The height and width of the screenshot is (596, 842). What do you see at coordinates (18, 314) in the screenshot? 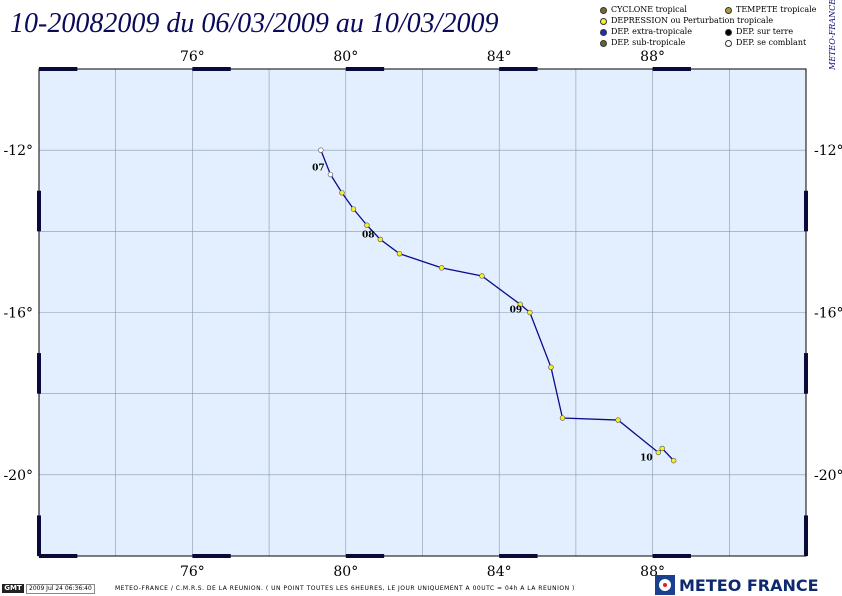
I see `lat-tick-label-left: -16°` at bounding box center [18, 314].